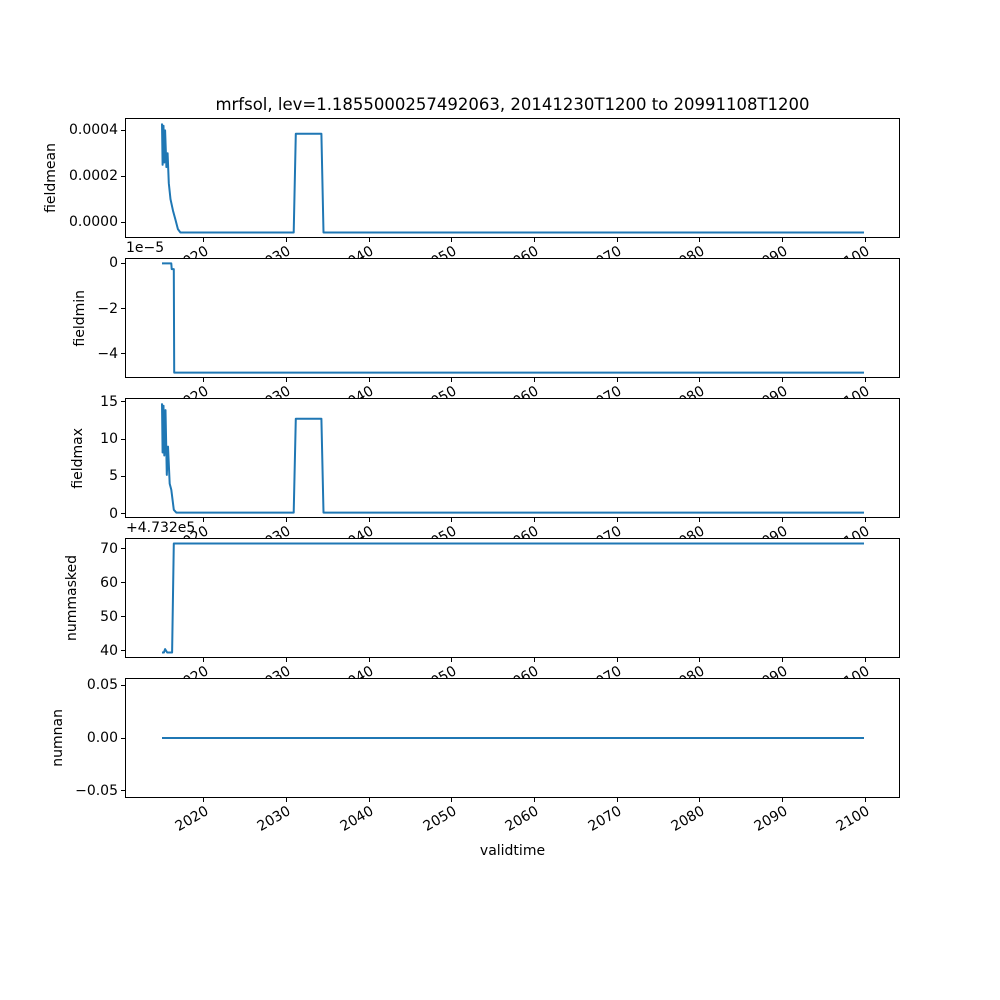 The height and width of the screenshot is (1000, 1000). I want to click on y-tick-label: 5, so click(113, 476).